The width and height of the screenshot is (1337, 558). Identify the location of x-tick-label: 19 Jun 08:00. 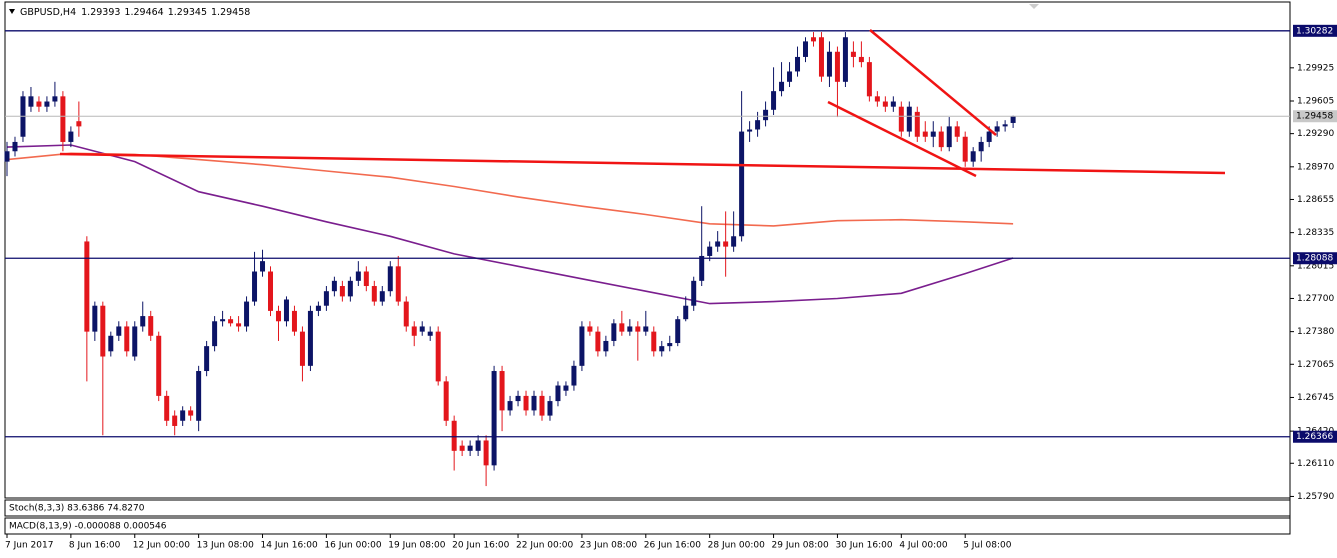
(416, 546).